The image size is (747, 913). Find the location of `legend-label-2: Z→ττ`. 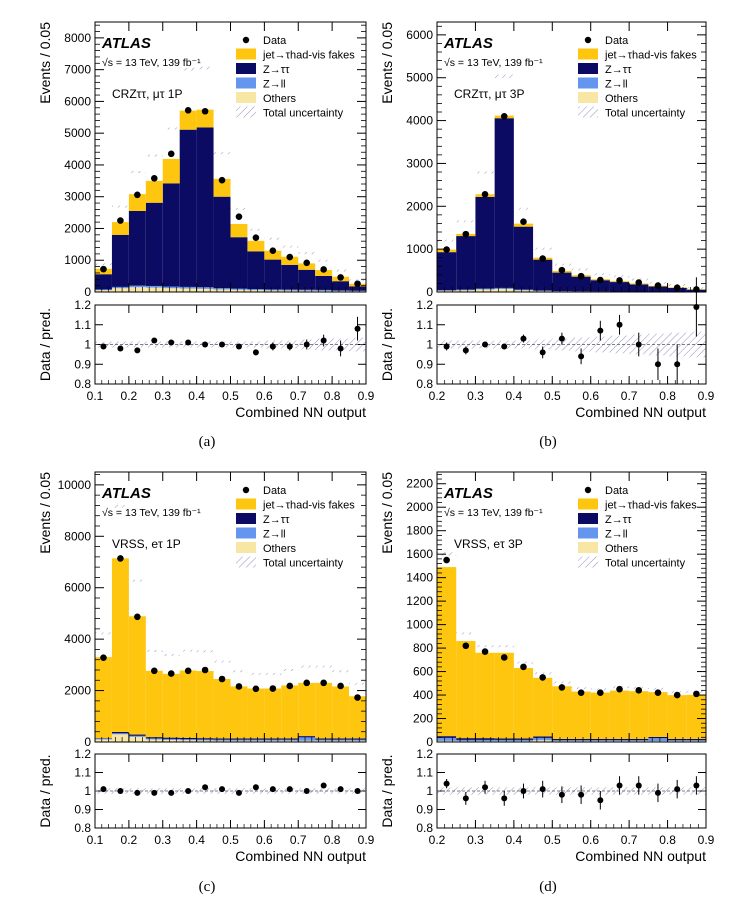

legend-label-2: Z→ττ is located at coordinates (618, 520).